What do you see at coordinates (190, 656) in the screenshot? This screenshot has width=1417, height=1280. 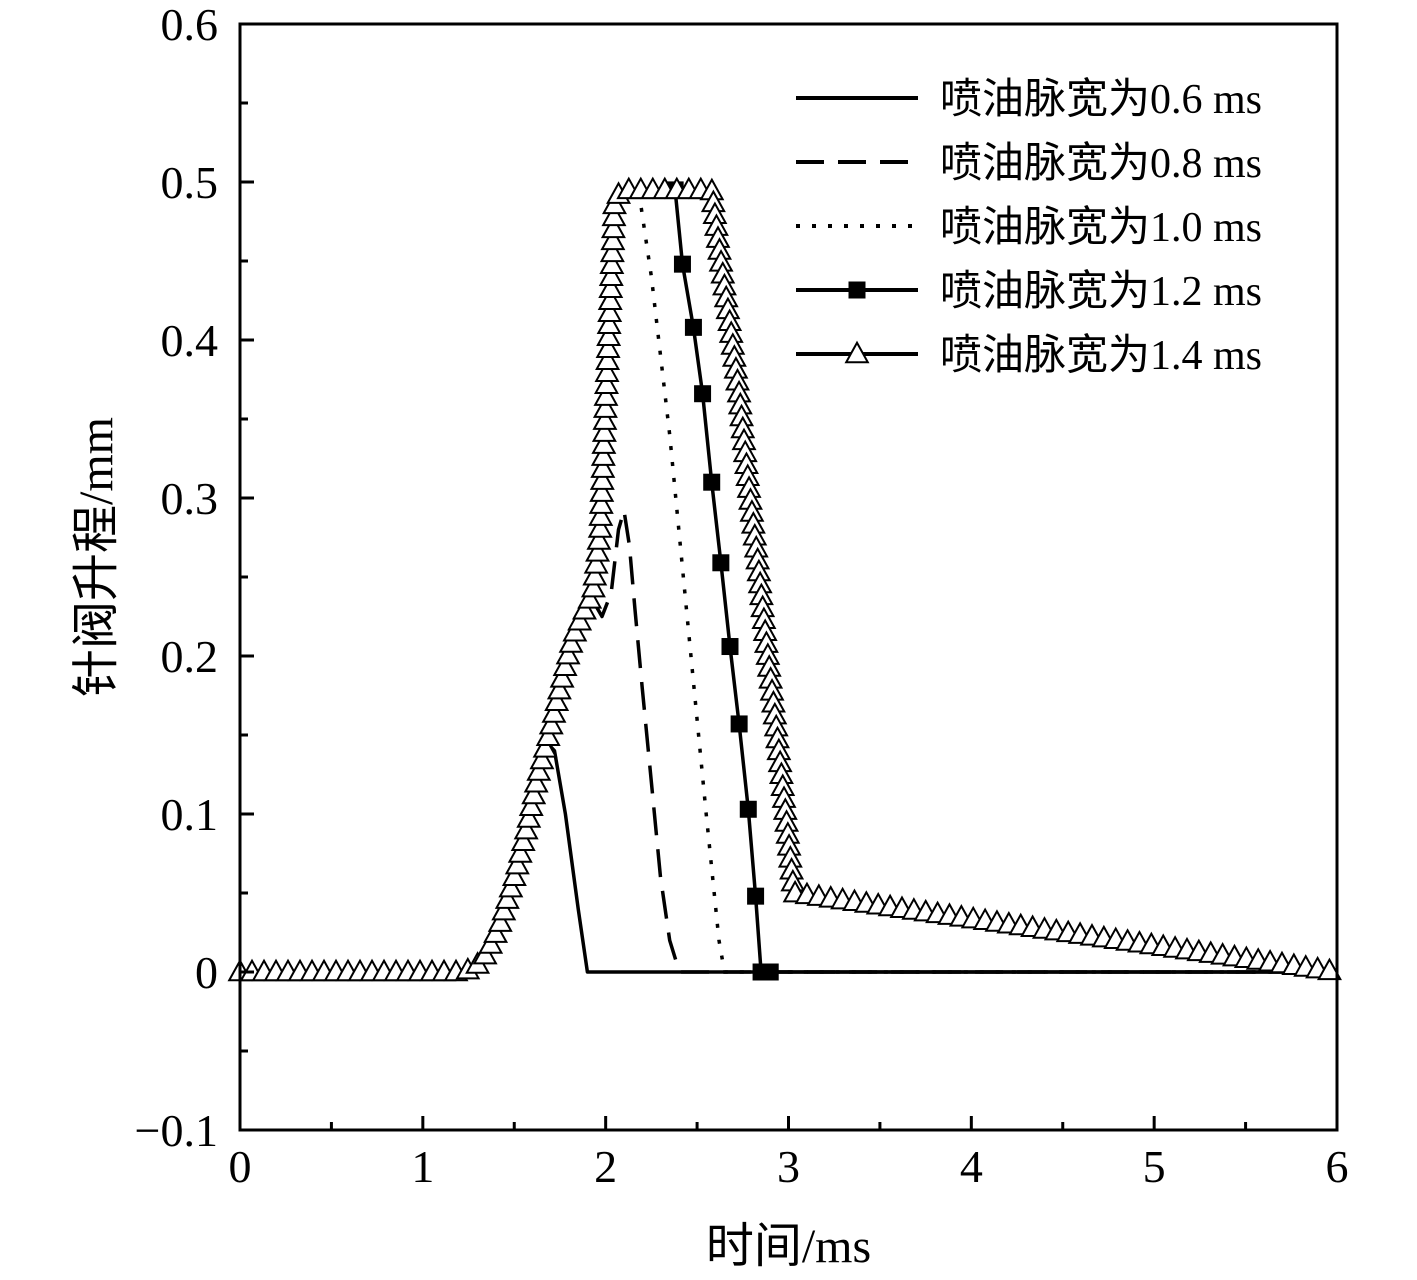 I see `y-tick-label: 0.2` at bounding box center [190, 656].